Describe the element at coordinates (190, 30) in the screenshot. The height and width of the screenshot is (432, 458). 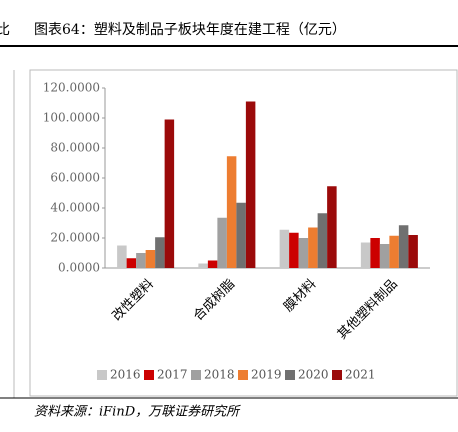
I see `chart-title: 图表64：塑料及制品子板块年度在建工程（亿元）` at that location.